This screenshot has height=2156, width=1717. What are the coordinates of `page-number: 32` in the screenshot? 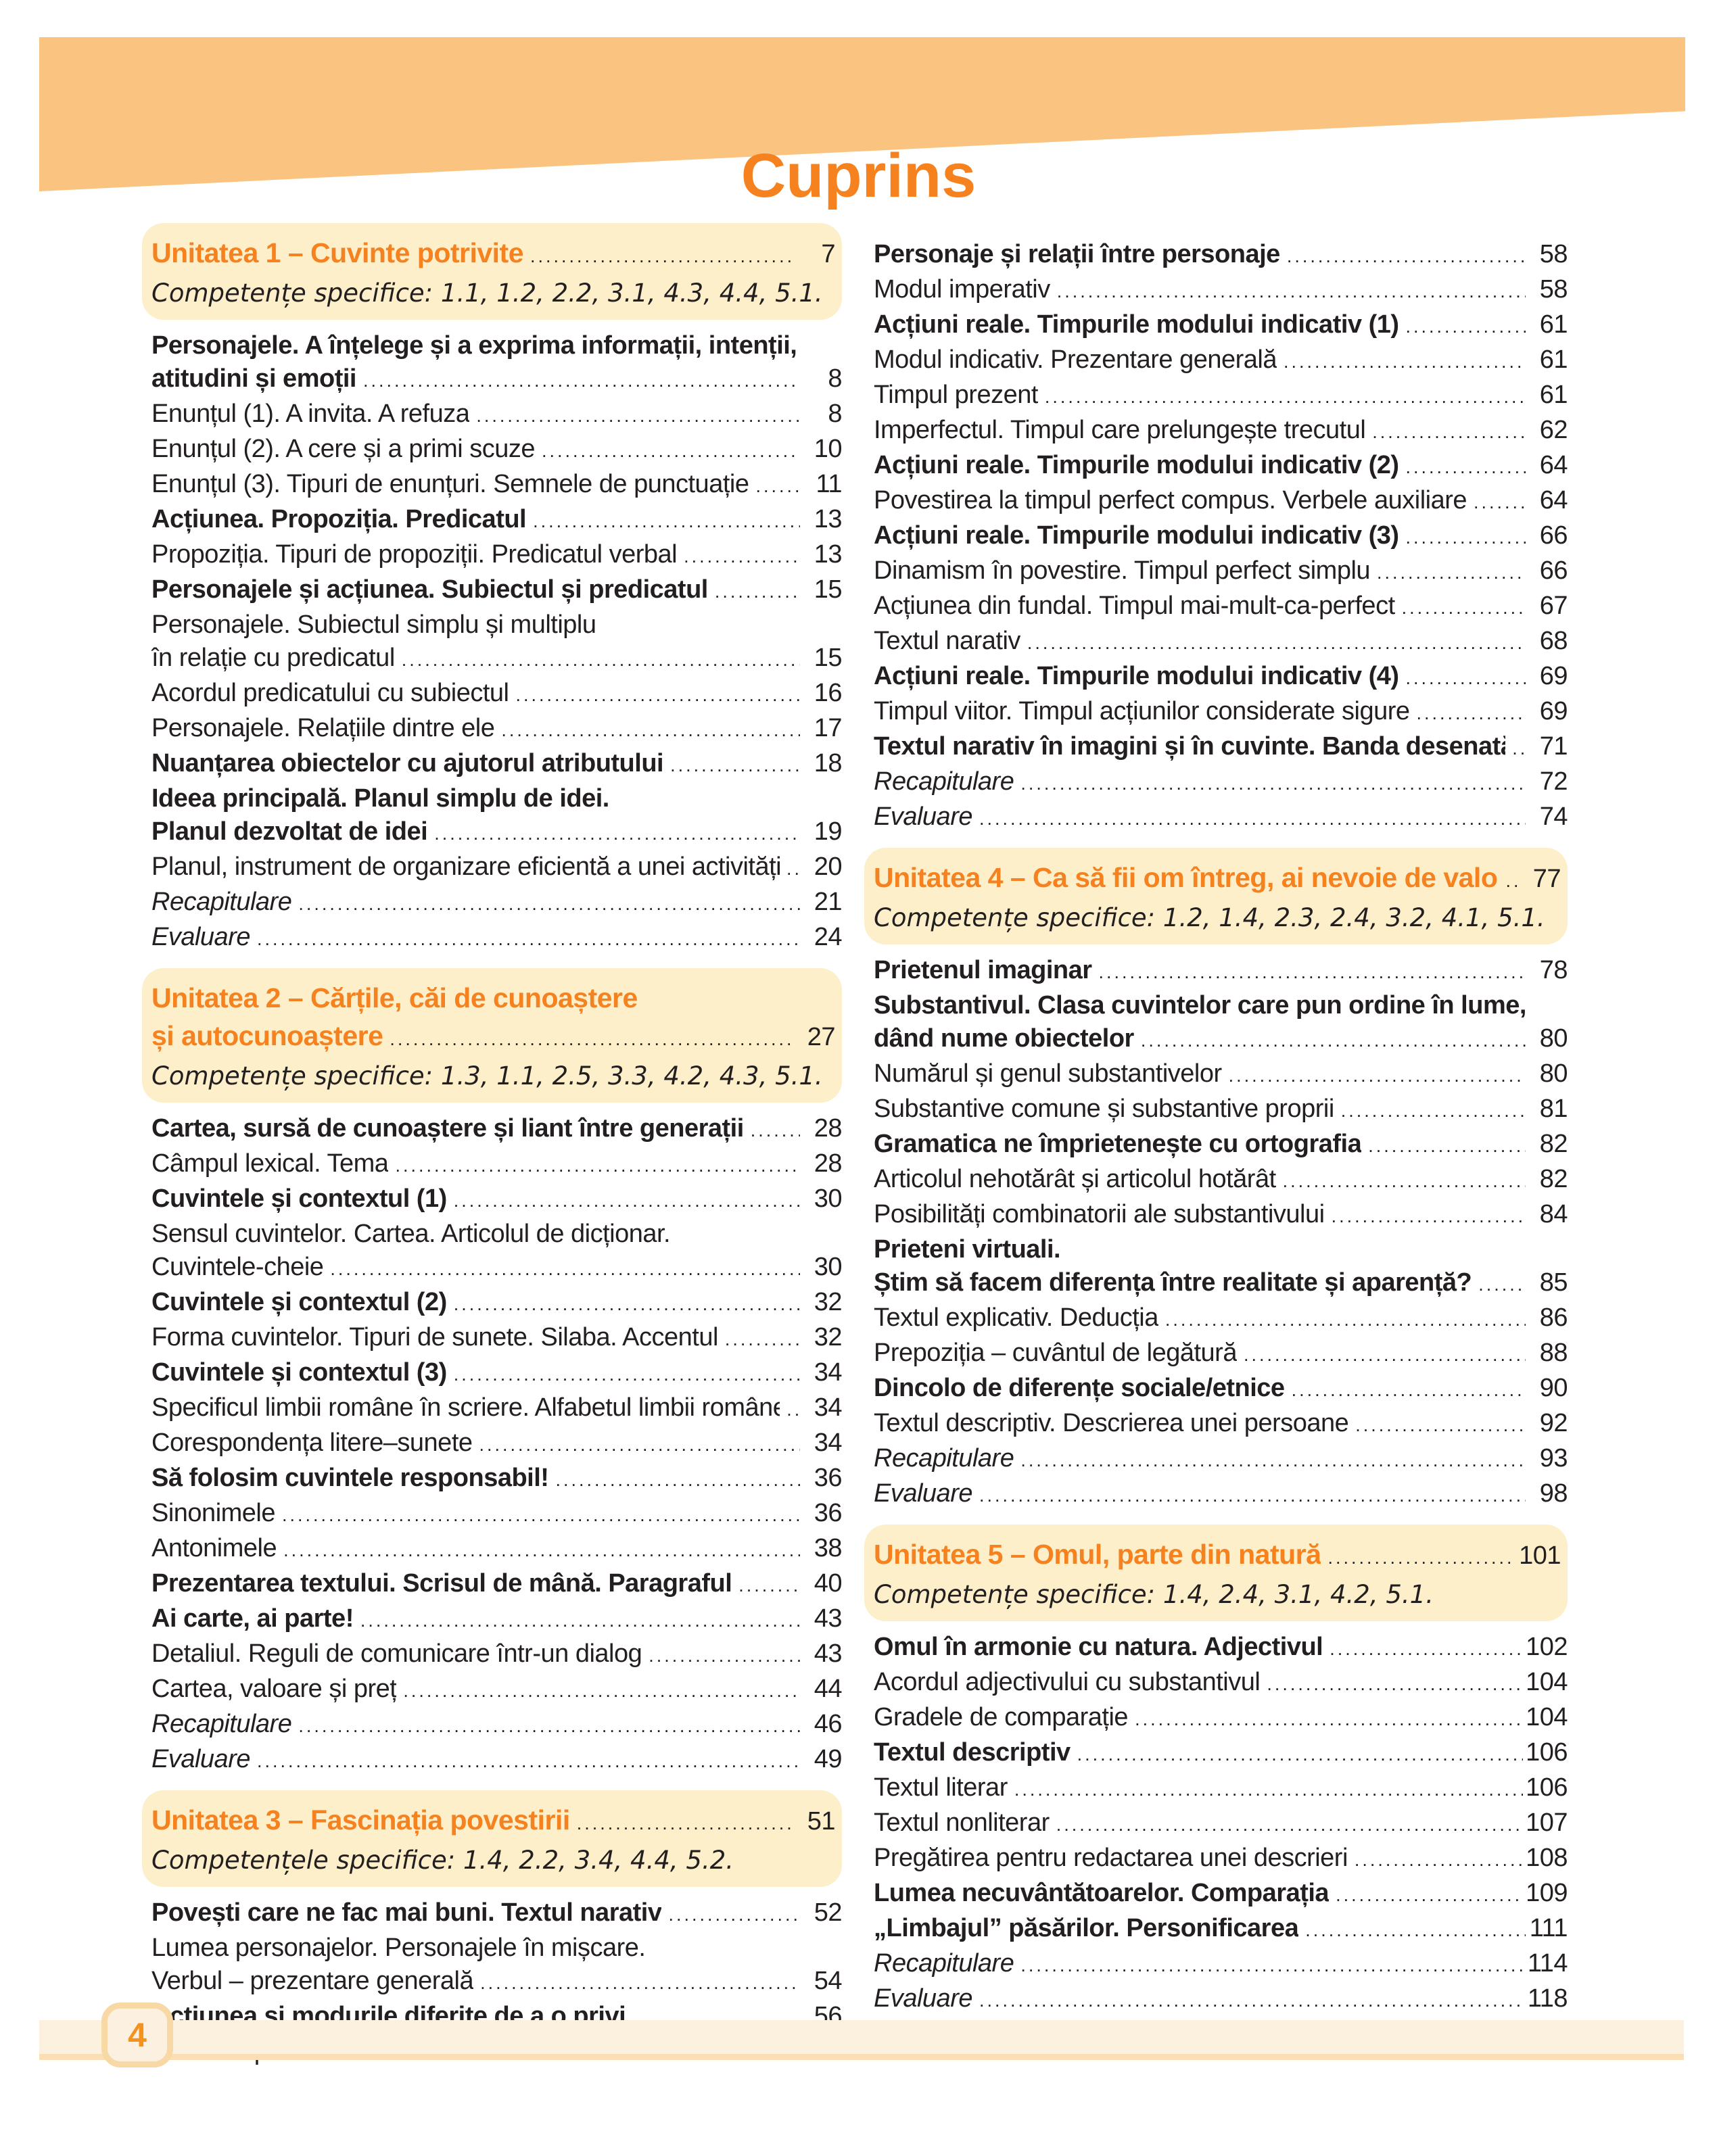 It's located at (828, 1337).